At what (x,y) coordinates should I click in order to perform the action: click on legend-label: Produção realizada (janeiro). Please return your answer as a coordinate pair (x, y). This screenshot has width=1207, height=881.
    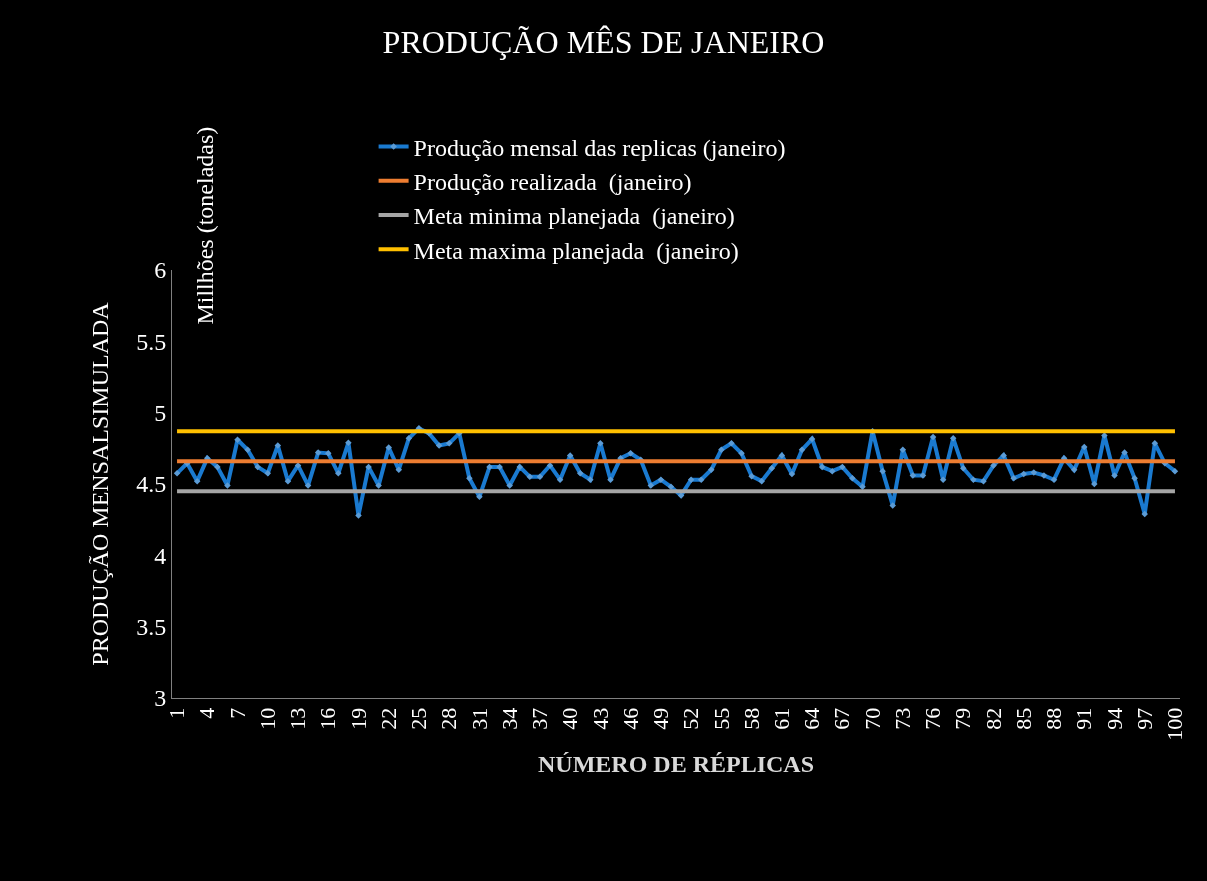
    Looking at the image, I should click on (552, 182).